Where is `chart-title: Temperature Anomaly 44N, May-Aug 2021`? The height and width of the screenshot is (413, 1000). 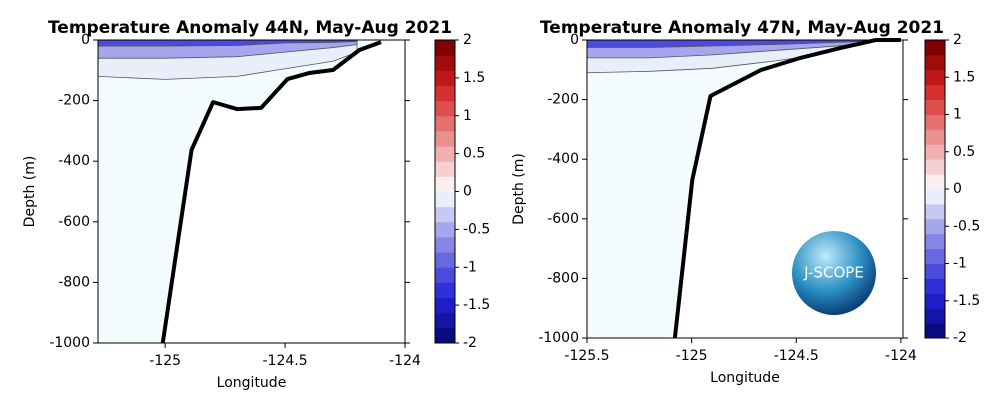 chart-title: Temperature Anomaly 44N, May-Aug 2021 is located at coordinates (250, 28).